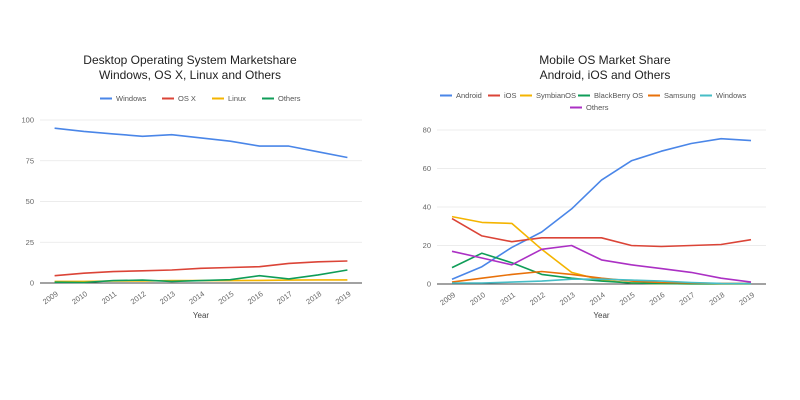  What do you see at coordinates (131, 98) in the screenshot?
I see `chart1-legend-label-0: Windows` at bounding box center [131, 98].